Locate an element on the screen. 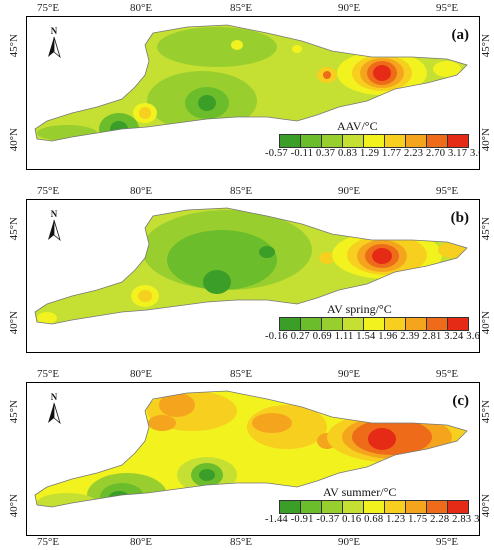  legend-title: AV summer/°C is located at coordinates (360, 492).